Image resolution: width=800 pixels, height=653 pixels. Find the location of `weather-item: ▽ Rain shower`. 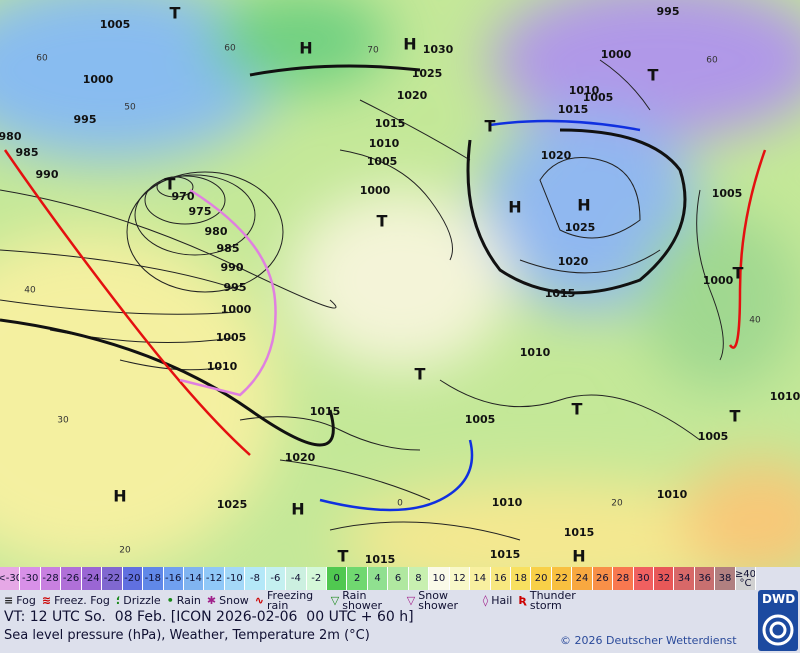

weather-item: ▽ Rain shower is located at coordinates (366, 600).